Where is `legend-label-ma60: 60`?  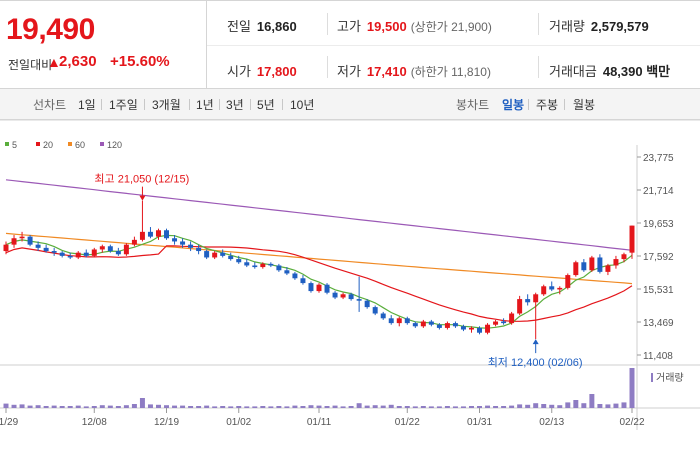
legend-label-ma60: 60 is located at coordinates (80, 145).